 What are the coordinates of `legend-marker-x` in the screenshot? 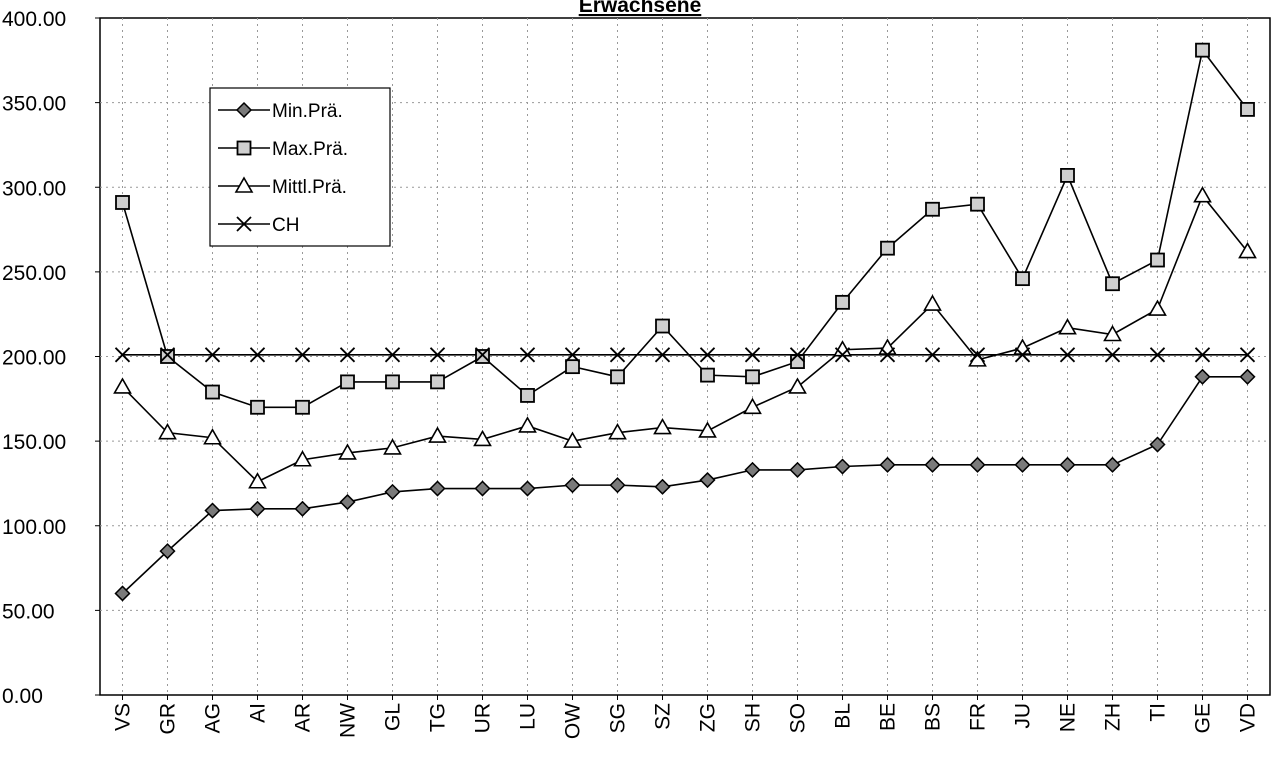 It's located at (244, 224).